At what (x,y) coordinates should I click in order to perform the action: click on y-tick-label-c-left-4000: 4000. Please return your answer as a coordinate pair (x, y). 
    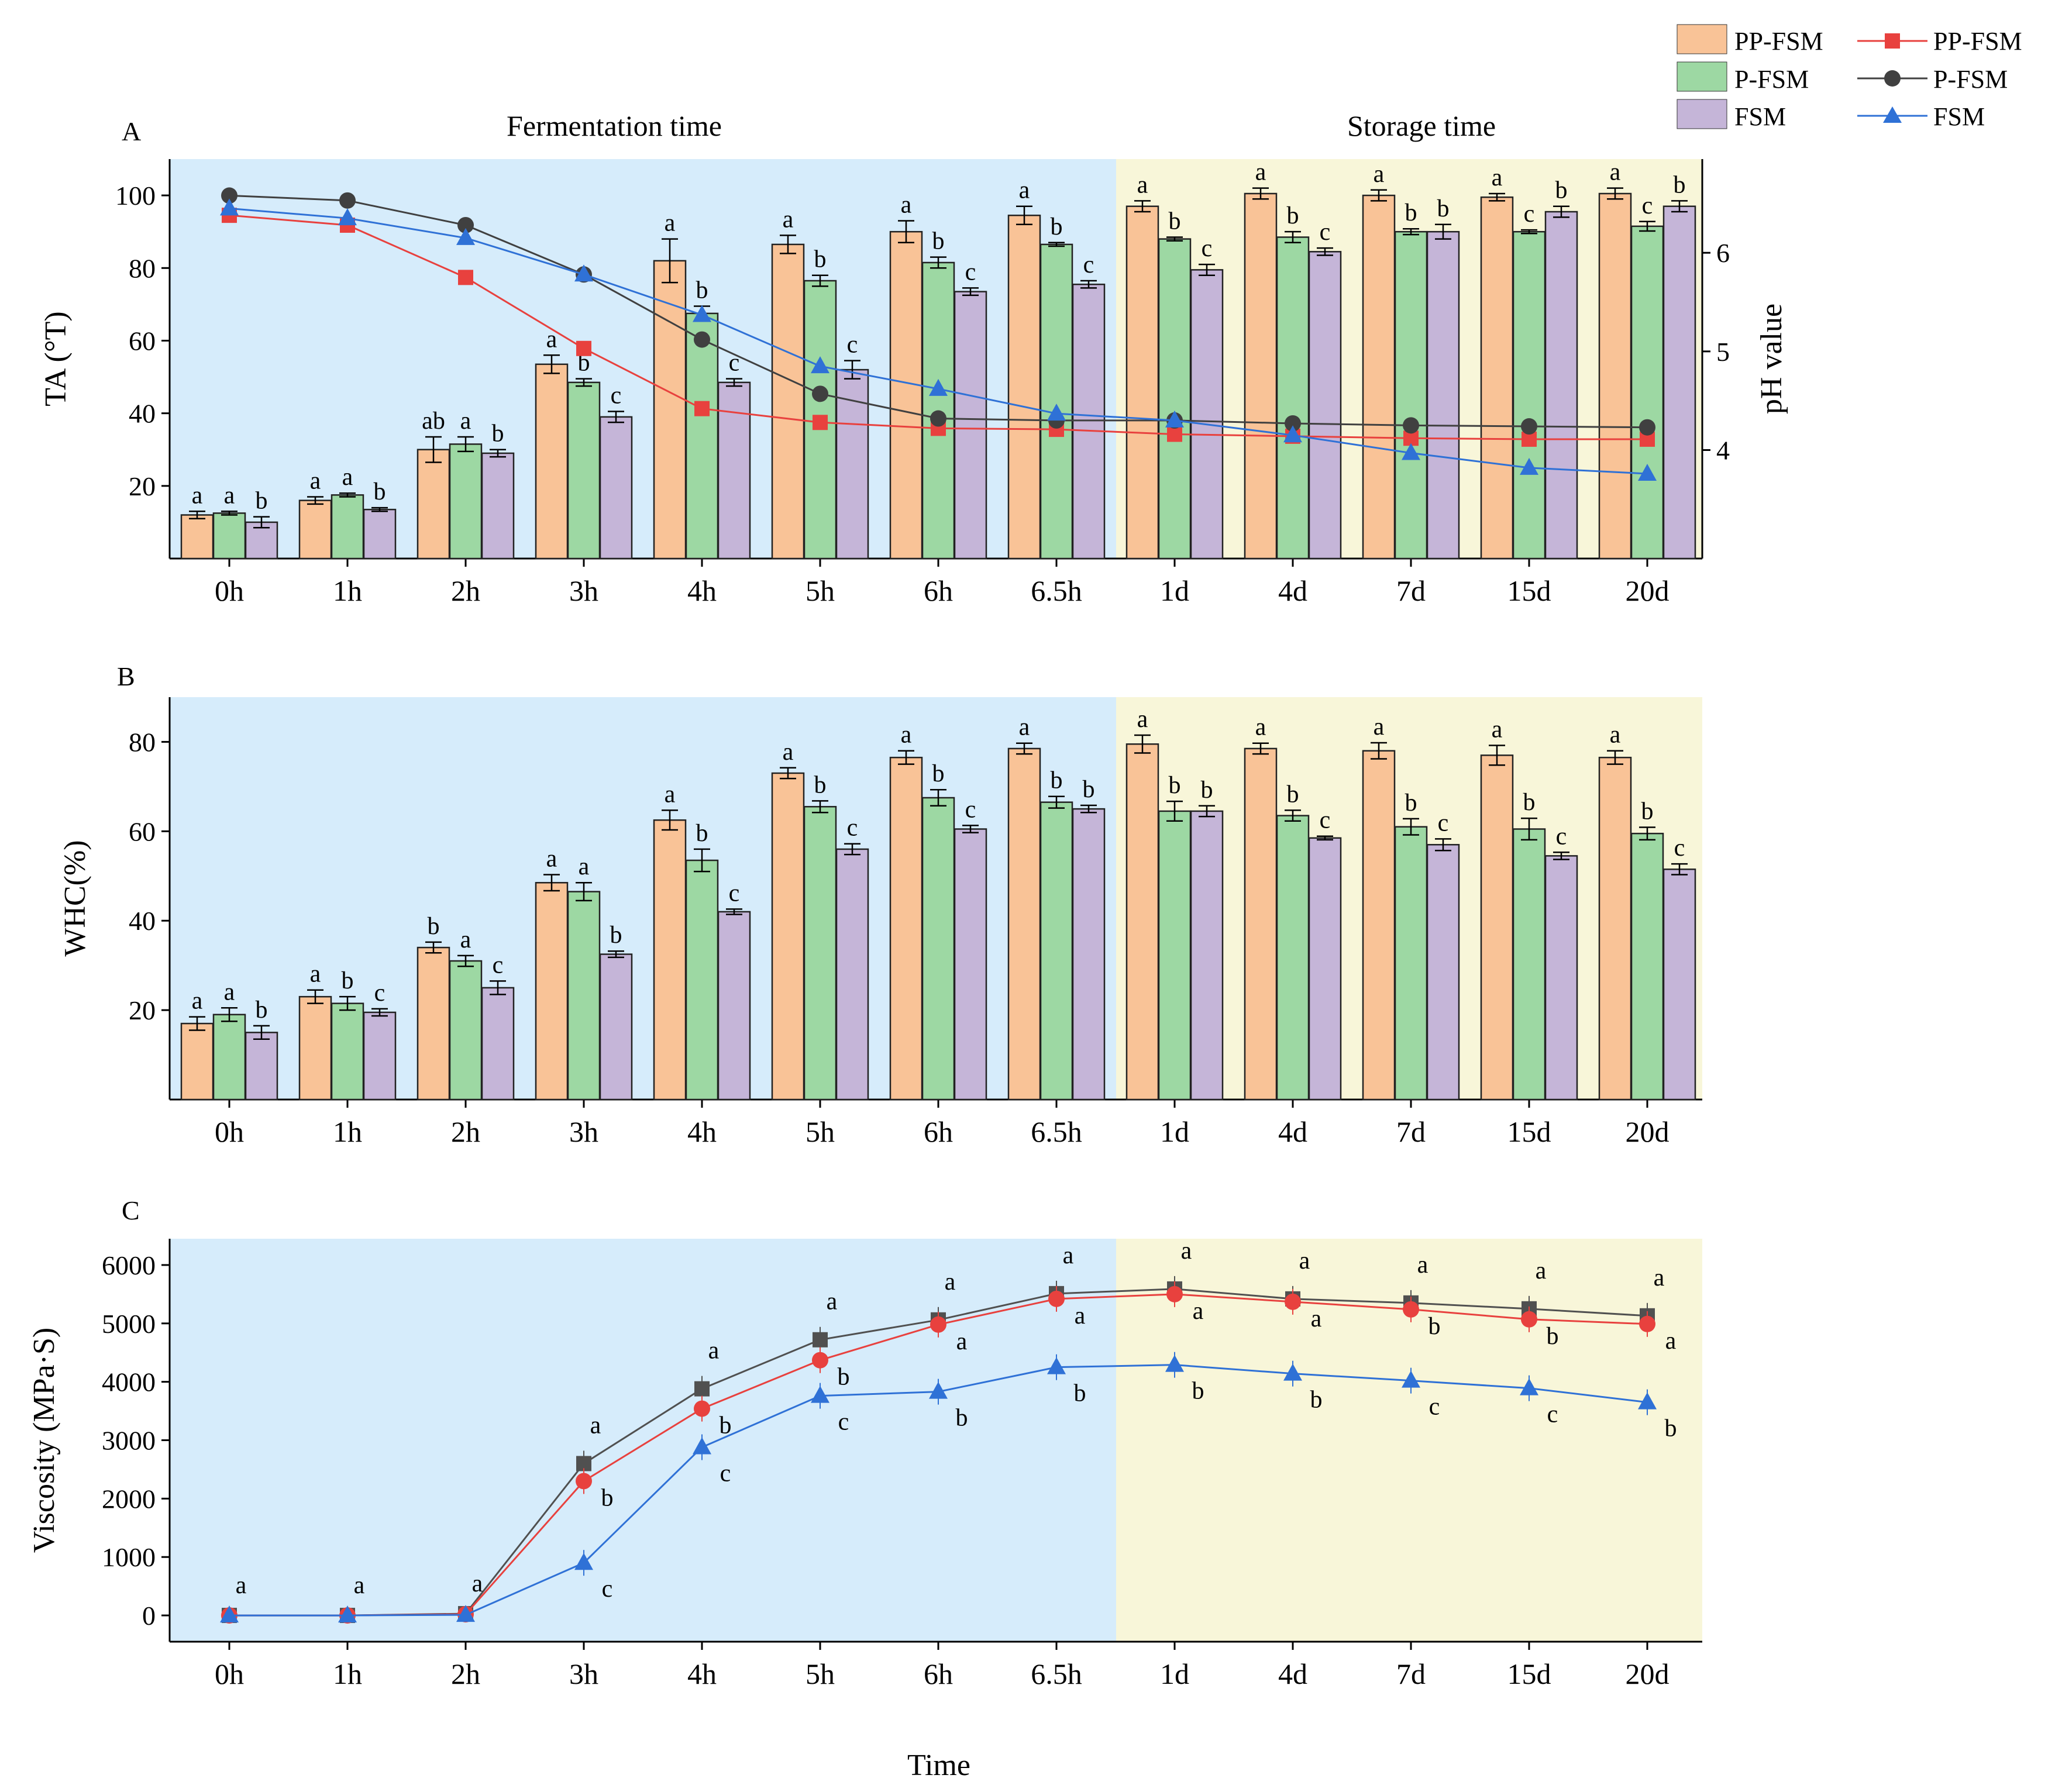
    Looking at the image, I should click on (129, 1382).